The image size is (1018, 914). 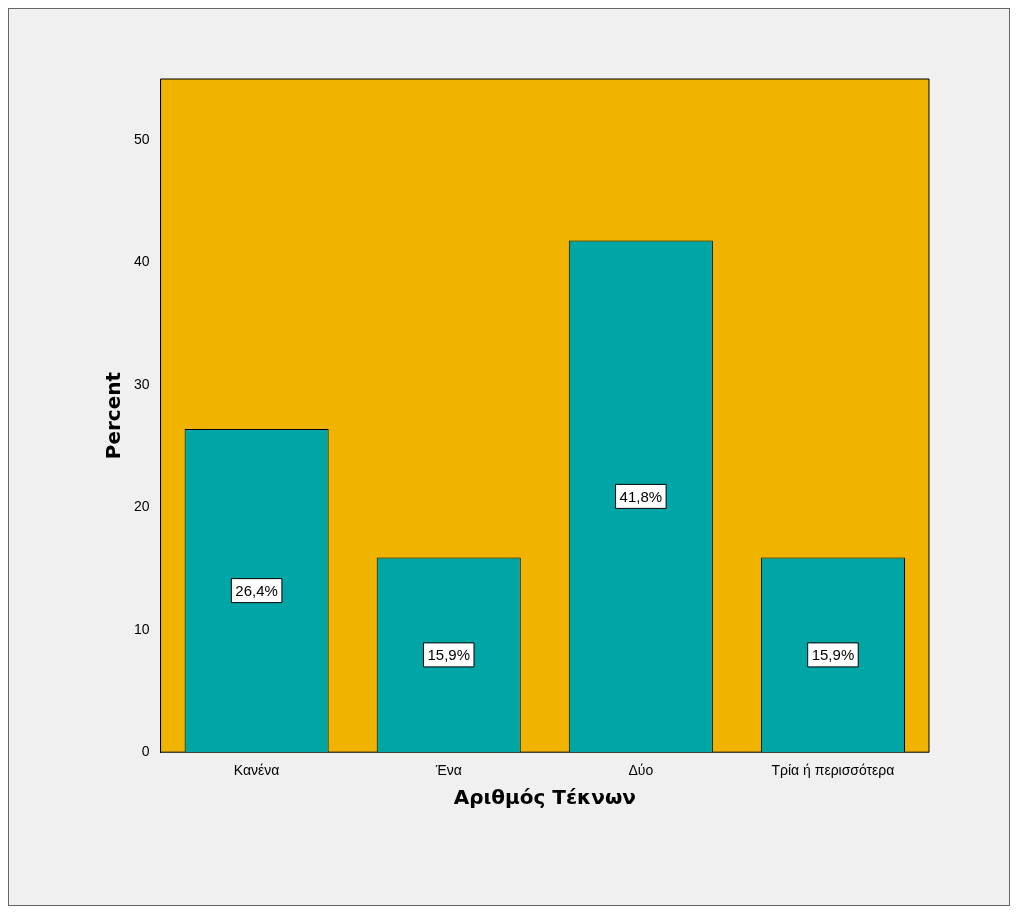 What do you see at coordinates (833, 770) in the screenshot?
I see `x-tick-label: Τρία ή περισσότερα` at bounding box center [833, 770].